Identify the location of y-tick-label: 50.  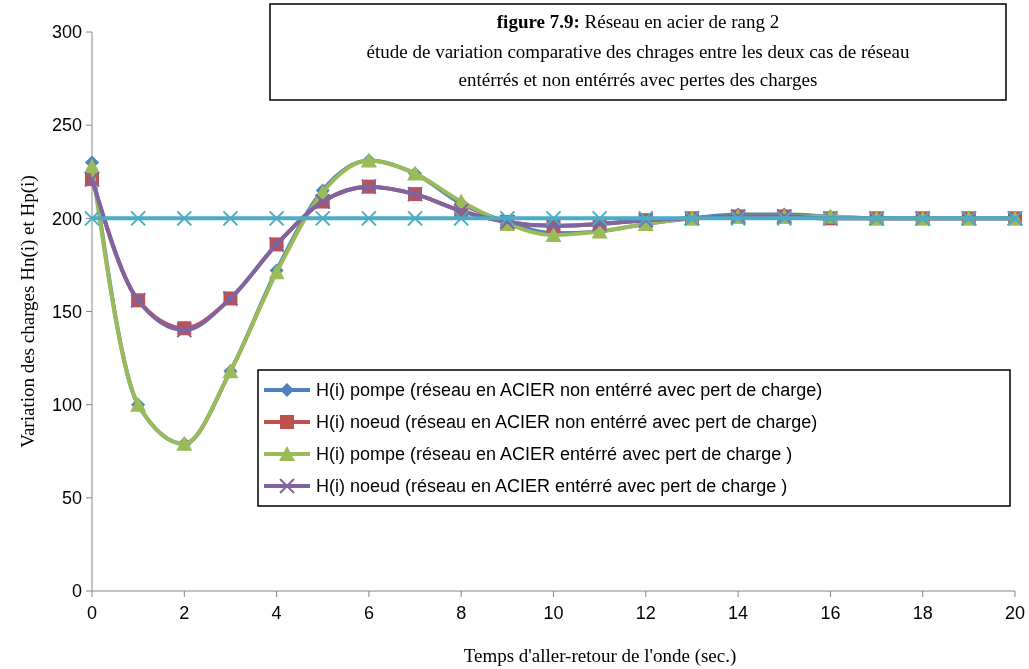
(71, 498).